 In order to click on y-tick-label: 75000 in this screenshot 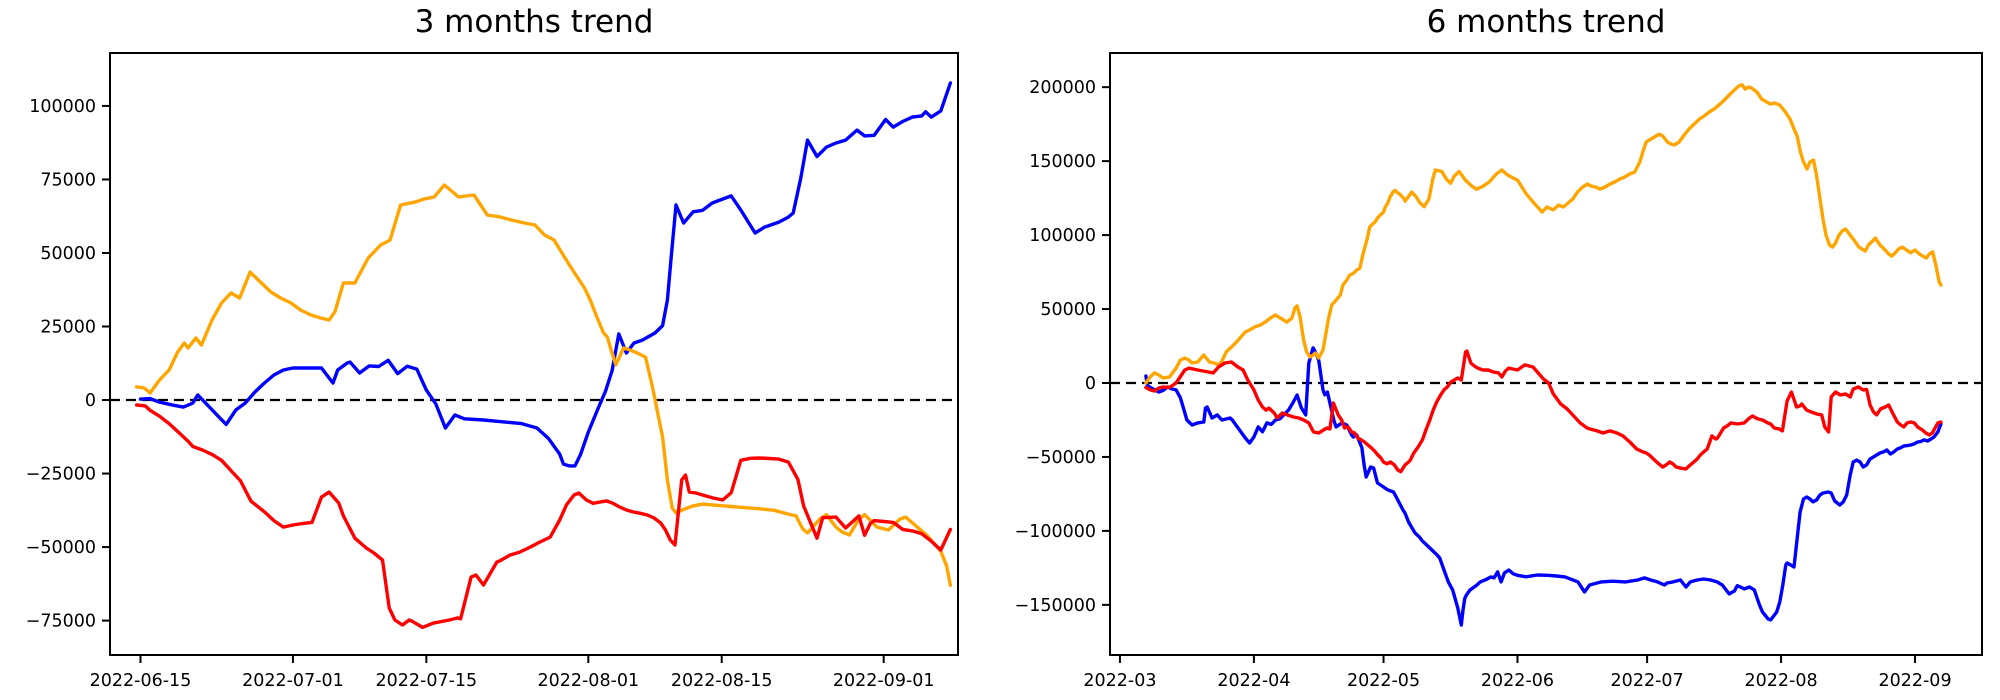, I will do `click(68, 180)`.